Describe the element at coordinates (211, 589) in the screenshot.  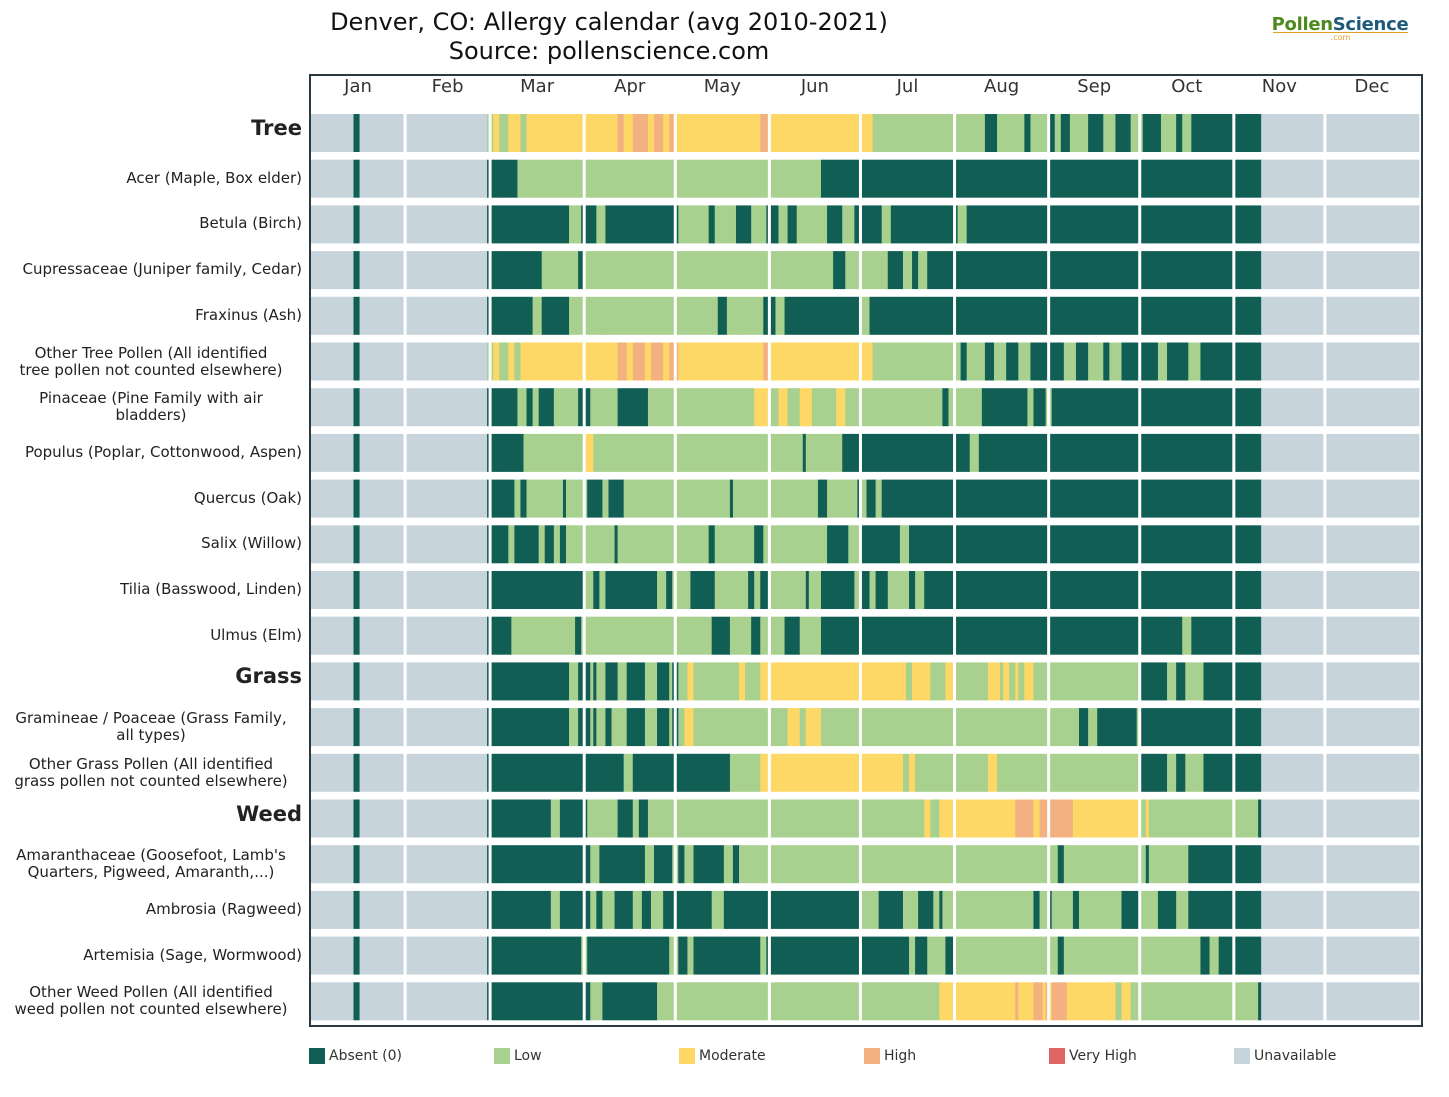
I see `row-label: Tilia (Basswood, Linden)` at that location.